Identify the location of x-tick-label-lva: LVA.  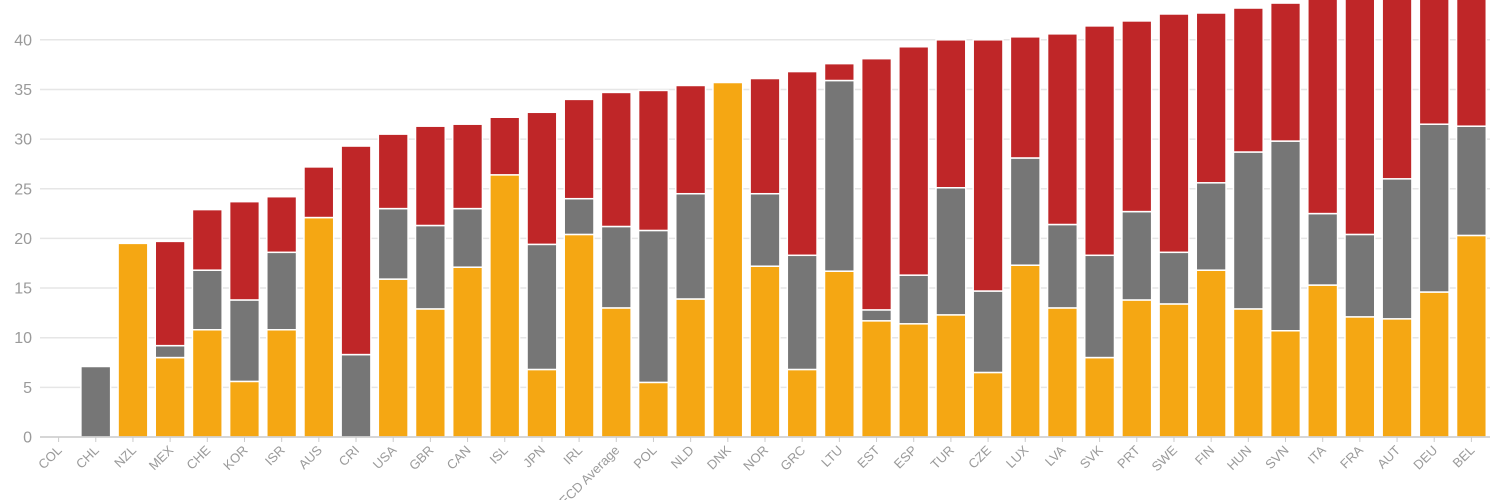
(1055, 455).